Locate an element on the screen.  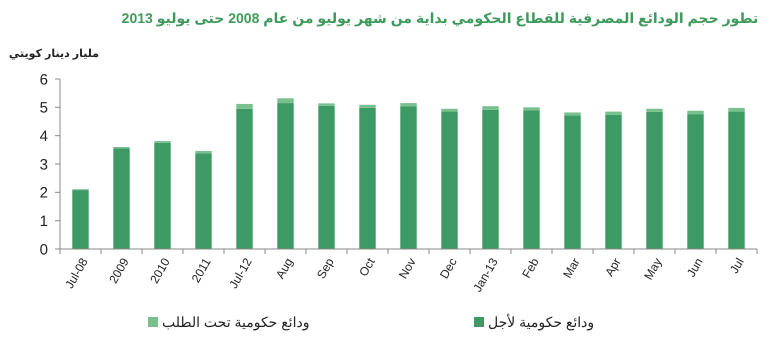
x-tick-label: Jun is located at coordinates (695, 268).